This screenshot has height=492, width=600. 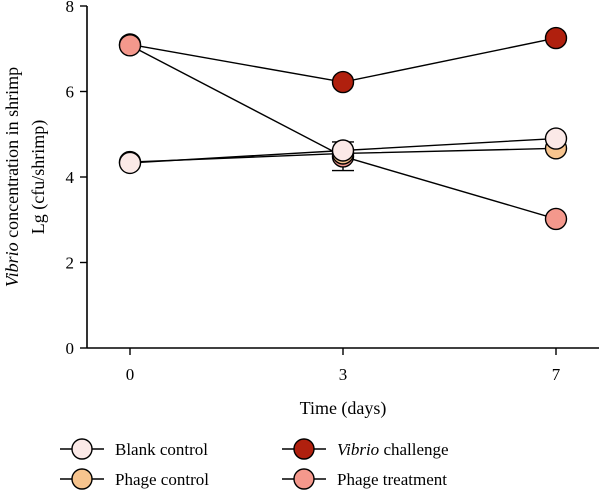 What do you see at coordinates (70, 8) in the screenshot?
I see `y-tick-label-8: 8` at bounding box center [70, 8].